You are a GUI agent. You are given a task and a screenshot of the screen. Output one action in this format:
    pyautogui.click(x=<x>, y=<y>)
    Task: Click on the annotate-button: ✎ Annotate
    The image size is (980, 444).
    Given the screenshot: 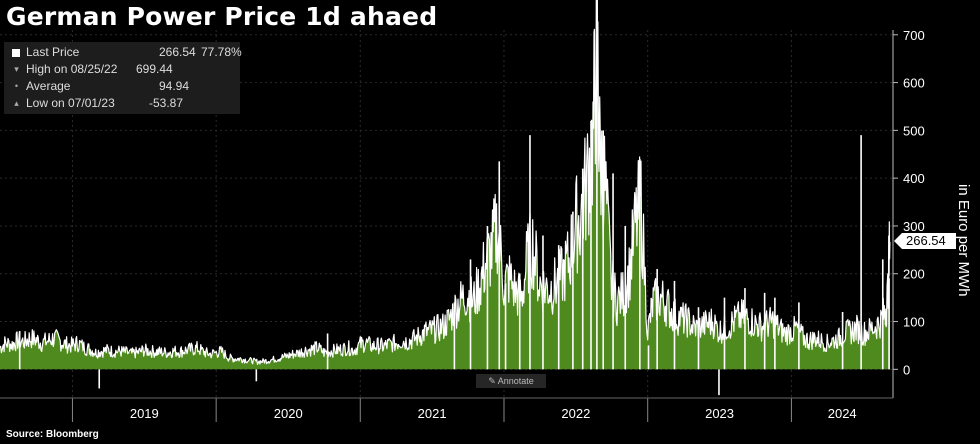 What is the action you would take?
    pyautogui.click(x=511, y=381)
    